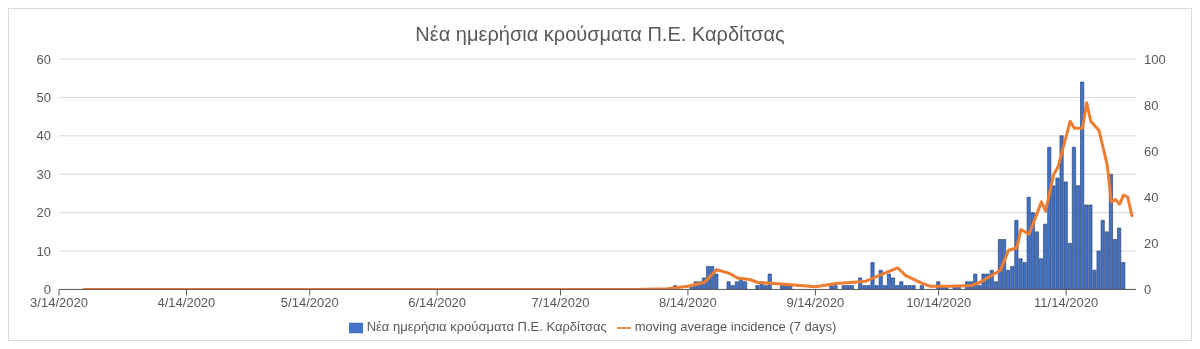 The width and height of the screenshot is (1200, 349). What do you see at coordinates (43, 59) in the screenshot?
I see `y-tick-label: 60` at bounding box center [43, 59].